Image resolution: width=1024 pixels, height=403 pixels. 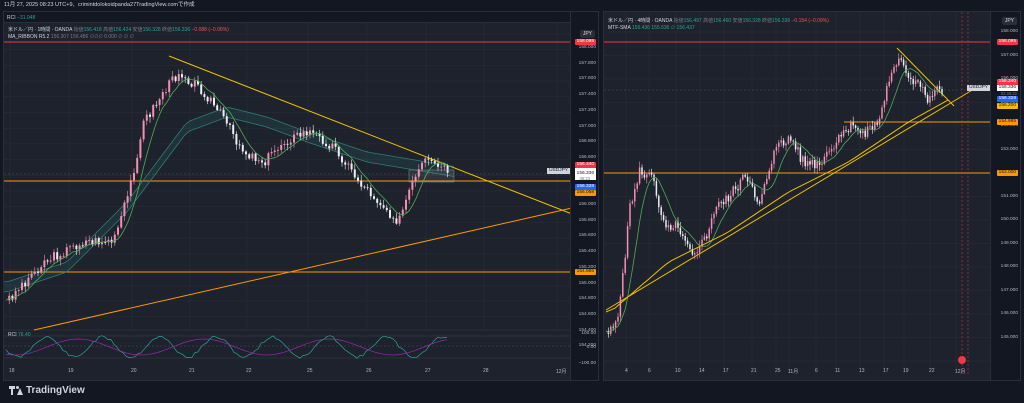 I want to click on time-axis-1h: 18 19 20 21 22 25 26 27 28 12月, so click(x=301, y=371).